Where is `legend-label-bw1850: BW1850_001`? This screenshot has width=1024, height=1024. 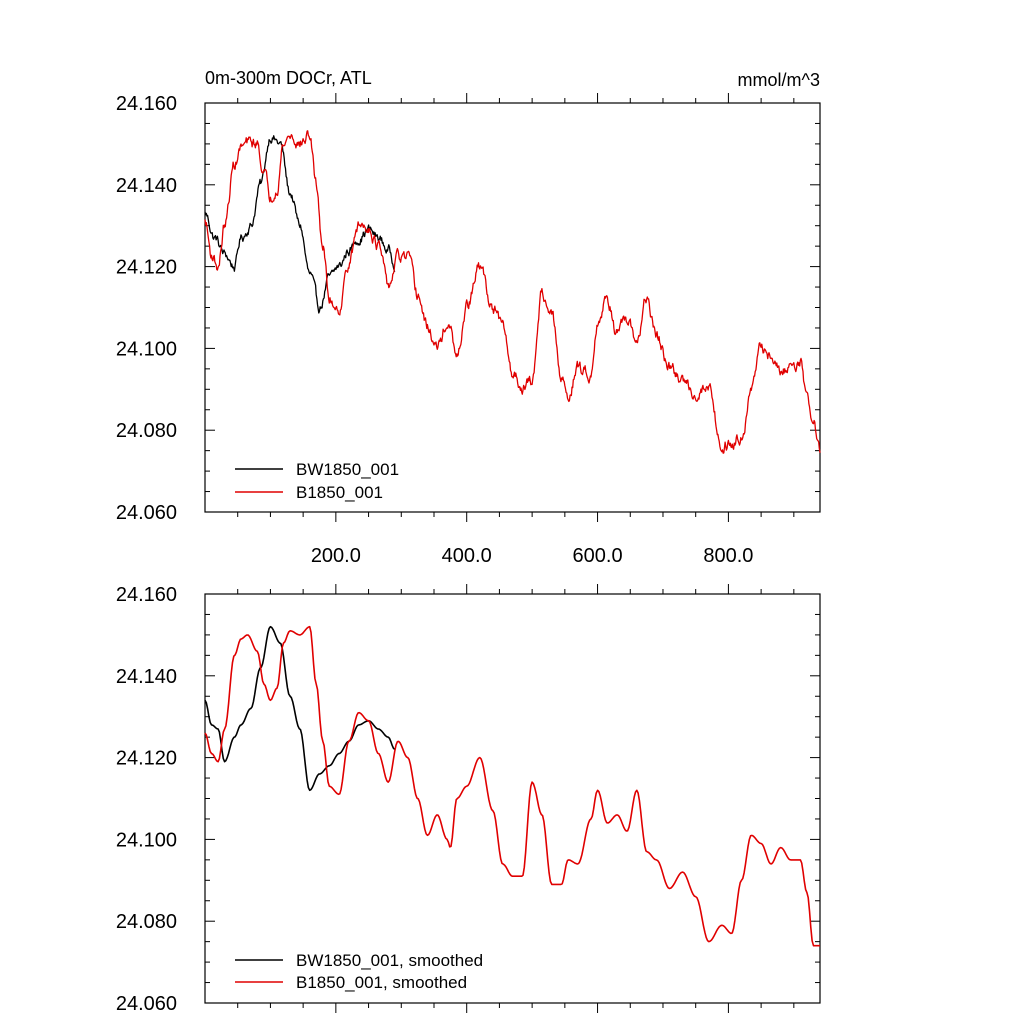 legend-label-bw1850: BW1850_001 is located at coordinates (347, 469).